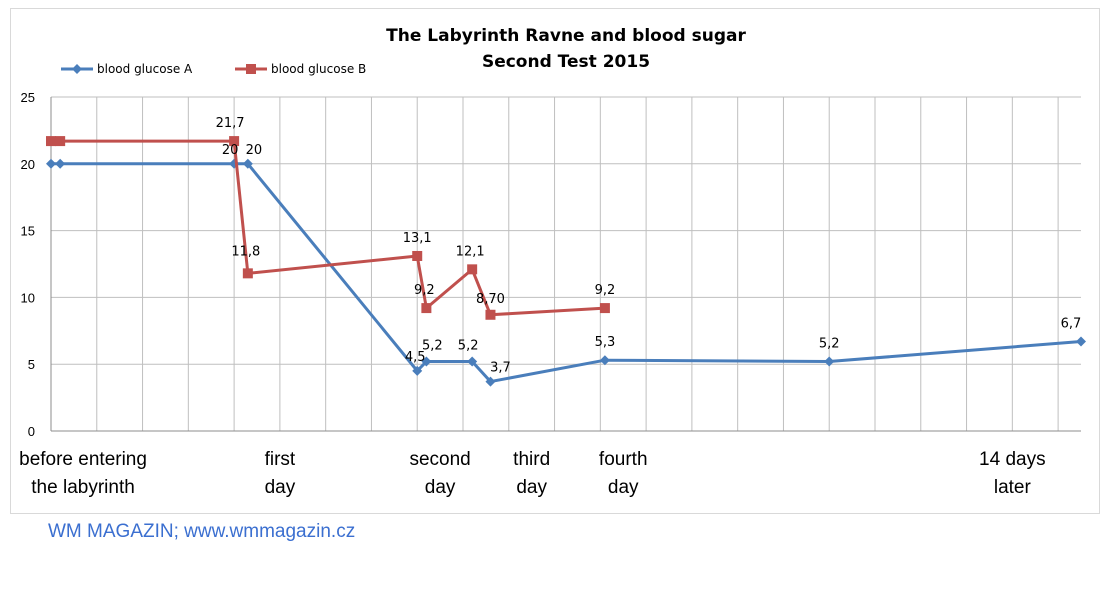 The image size is (1107, 600). I want to click on data-label: 6,7, so click(1071, 323).